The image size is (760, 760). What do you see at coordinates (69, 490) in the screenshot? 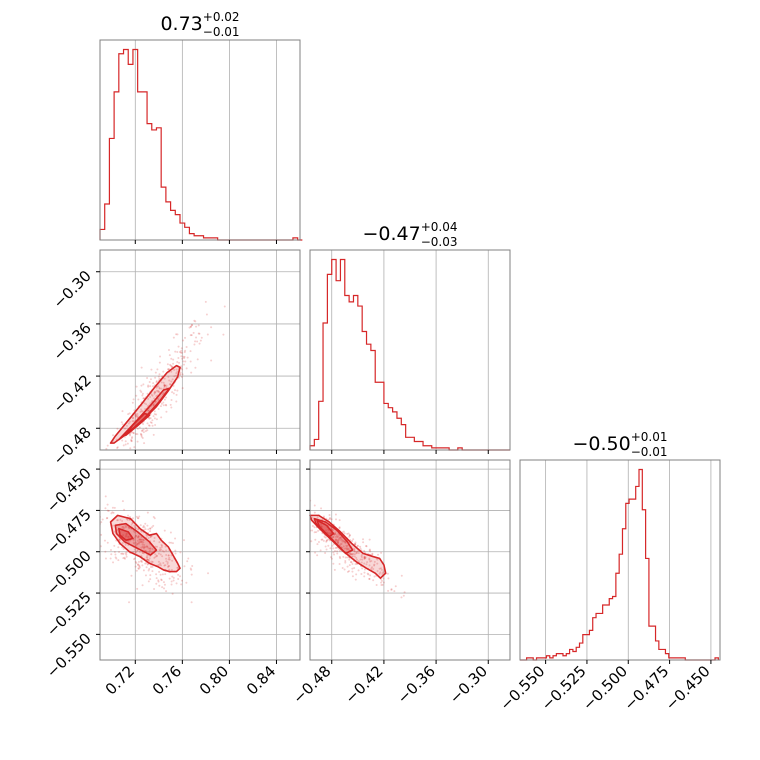
I see `y-tick-label: −0.450` at bounding box center [69, 490].